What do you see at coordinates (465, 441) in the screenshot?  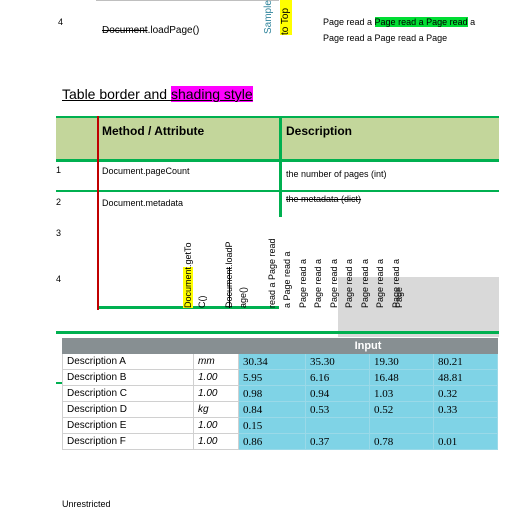 I see `value-cell: 0.01` at bounding box center [465, 441].